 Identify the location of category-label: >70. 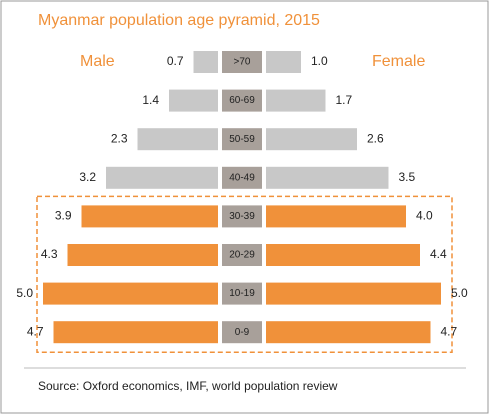
(242, 62).